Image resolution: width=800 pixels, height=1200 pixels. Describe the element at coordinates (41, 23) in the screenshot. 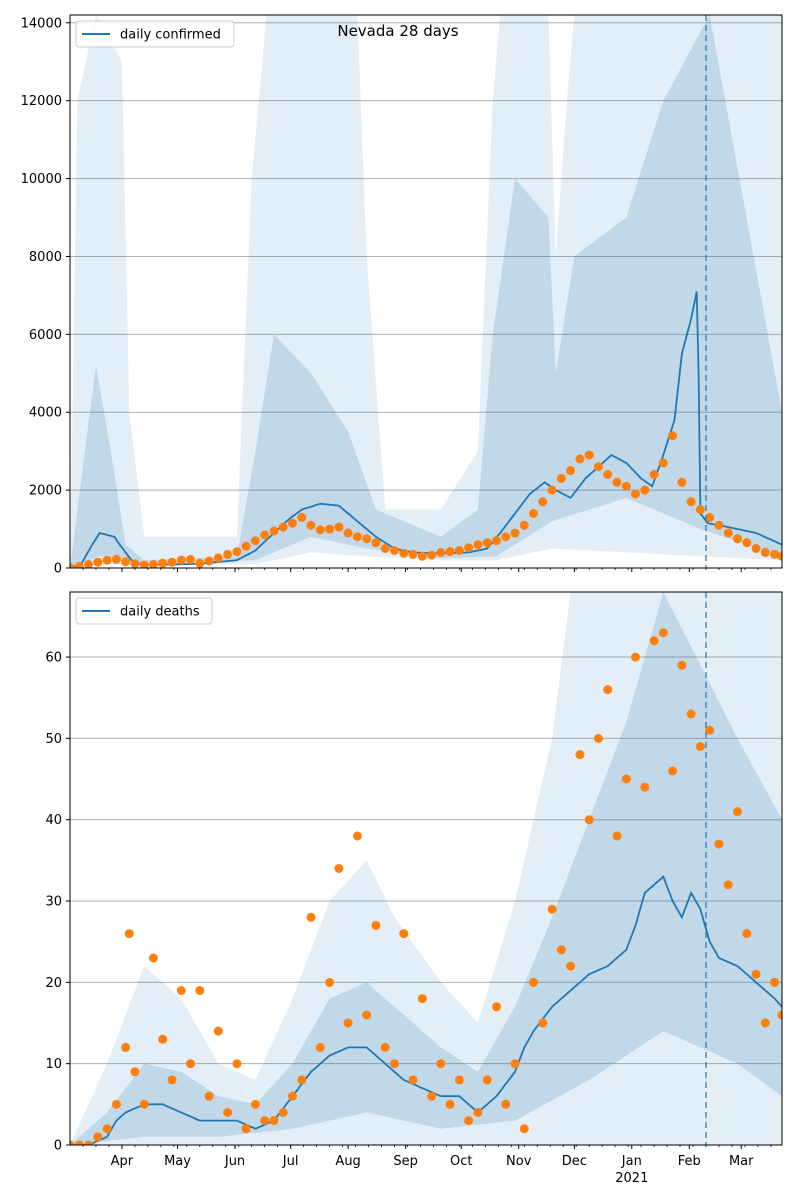

I see `y-tick-label: 14000` at that location.